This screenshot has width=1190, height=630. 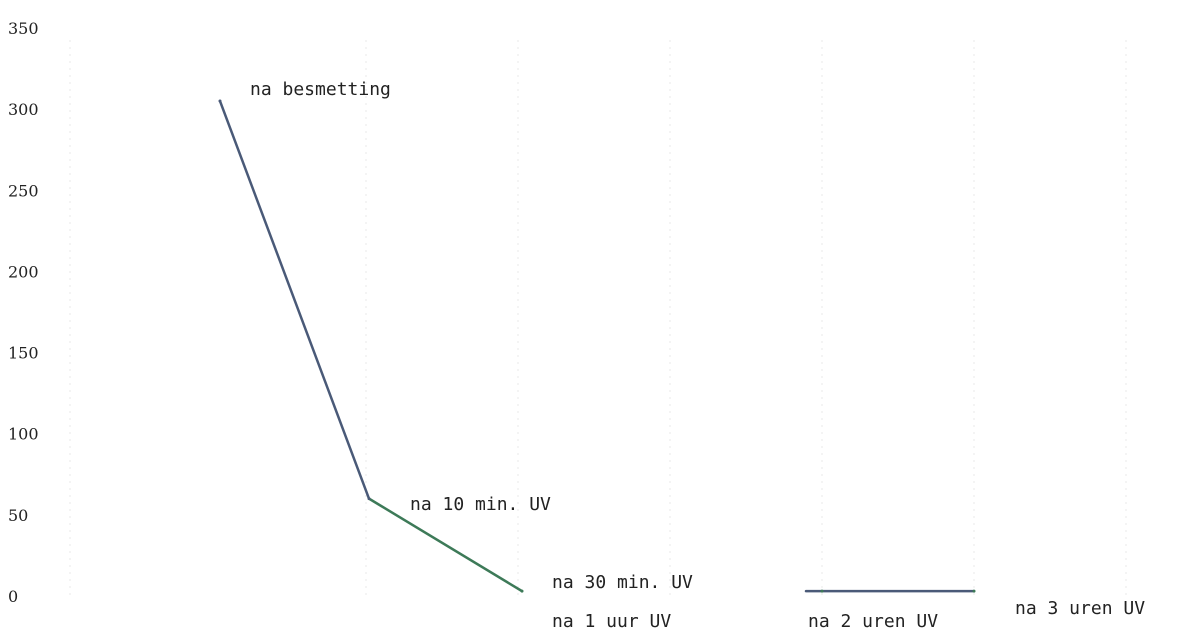 I want to click on y-tick-label: 250, so click(x=23, y=190).